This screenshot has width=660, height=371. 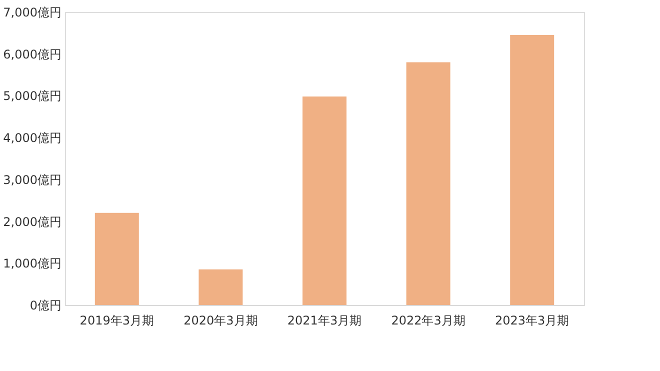 What do you see at coordinates (221, 321) in the screenshot?
I see `x-tick-label: 2020年3月期` at bounding box center [221, 321].